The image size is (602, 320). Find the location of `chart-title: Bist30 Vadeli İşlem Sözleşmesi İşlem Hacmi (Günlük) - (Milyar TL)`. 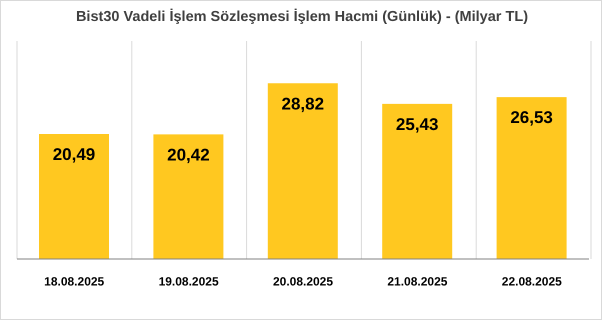

chart-title: Bist30 Vadeli İşlem Sözleşmesi İşlem Hacmi (Günlük) - (Milyar TL) is located at coordinates (302, 17).